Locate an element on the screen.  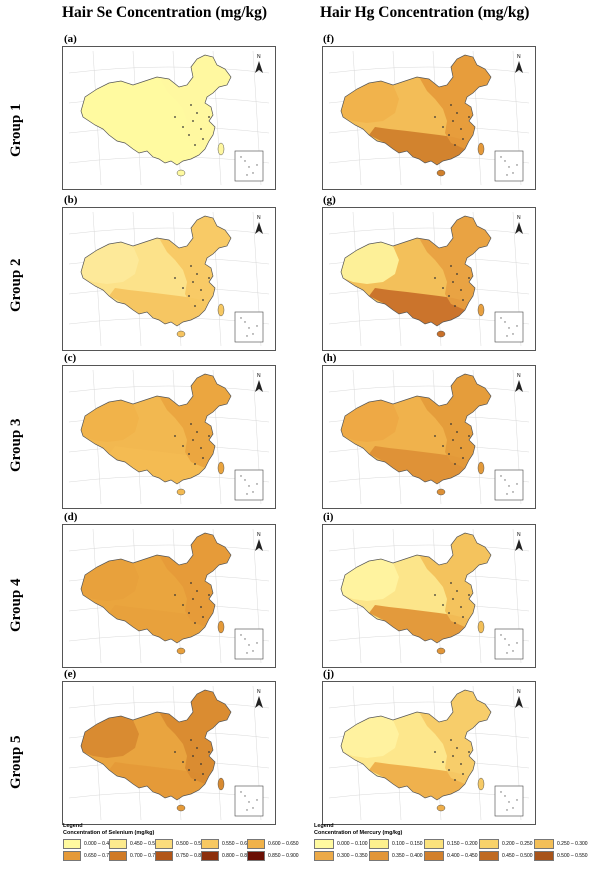
hg-legend-item: 0.250 – 0.300 is located at coordinates (561, 844).